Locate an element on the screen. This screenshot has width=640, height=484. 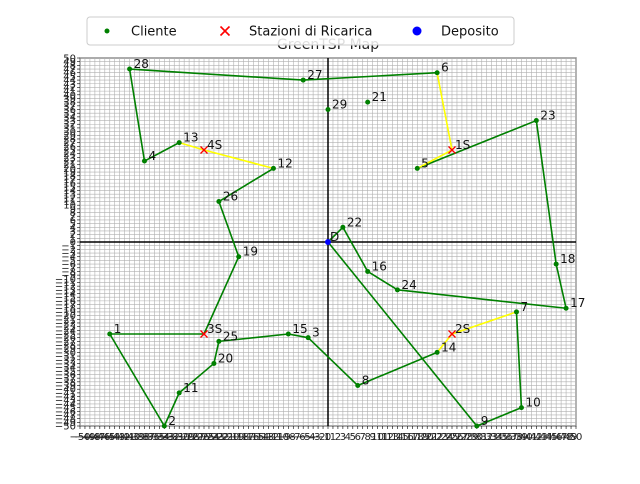
client-label: 14 is located at coordinates (448, 347).